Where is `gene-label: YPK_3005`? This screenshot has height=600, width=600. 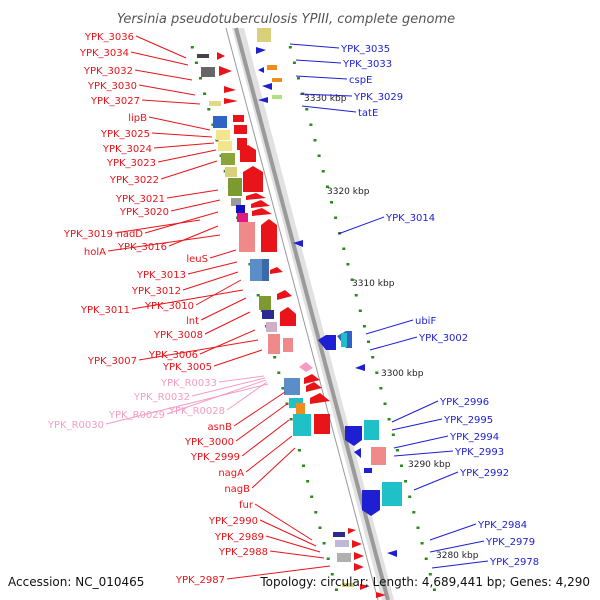 gene-label: YPK_3005 is located at coordinates (187, 367).